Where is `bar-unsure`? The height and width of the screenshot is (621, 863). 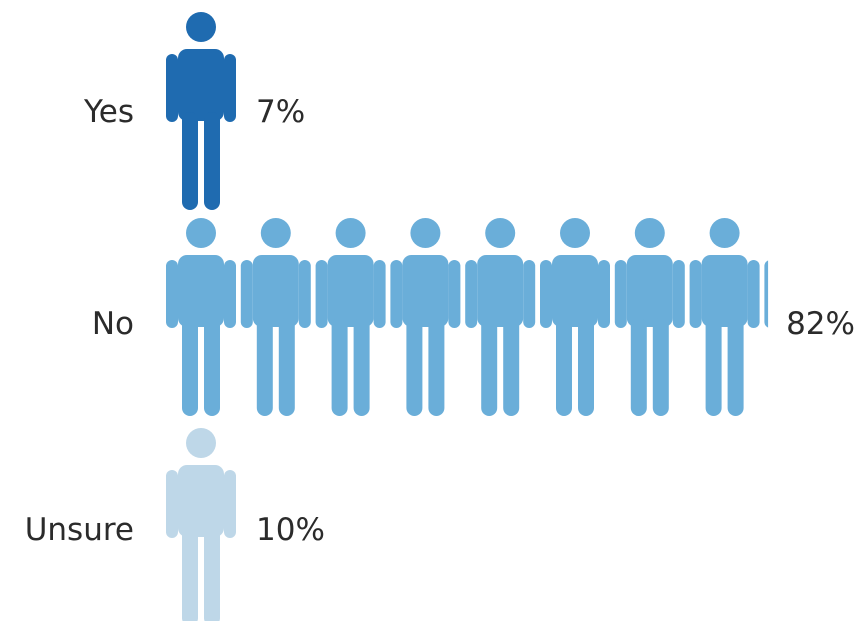
bar-unsure is located at coordinates (201, 524).